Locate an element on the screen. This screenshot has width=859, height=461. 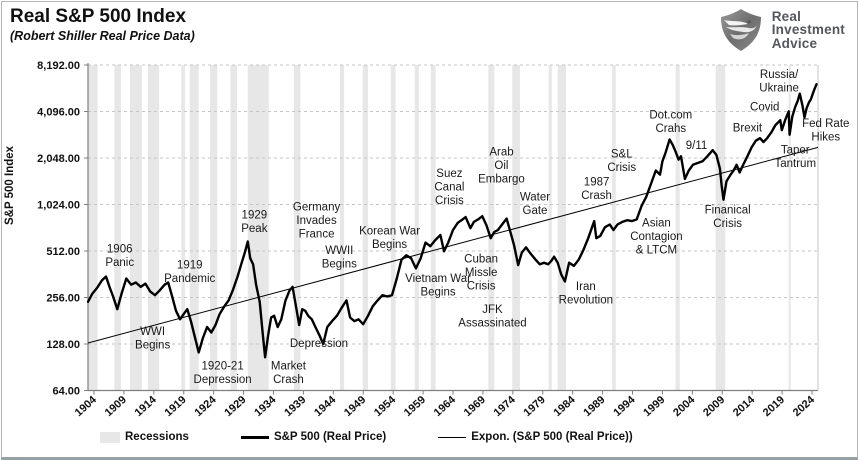
eagle-shield-icon is located at coordinates (740, 30).